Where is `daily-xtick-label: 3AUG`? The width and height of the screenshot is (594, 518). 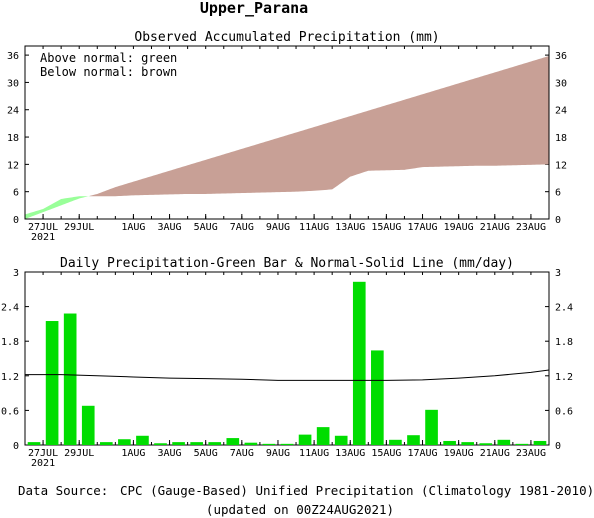 daily-xtick-label: 3AUG is located at coordinates (170, 453).